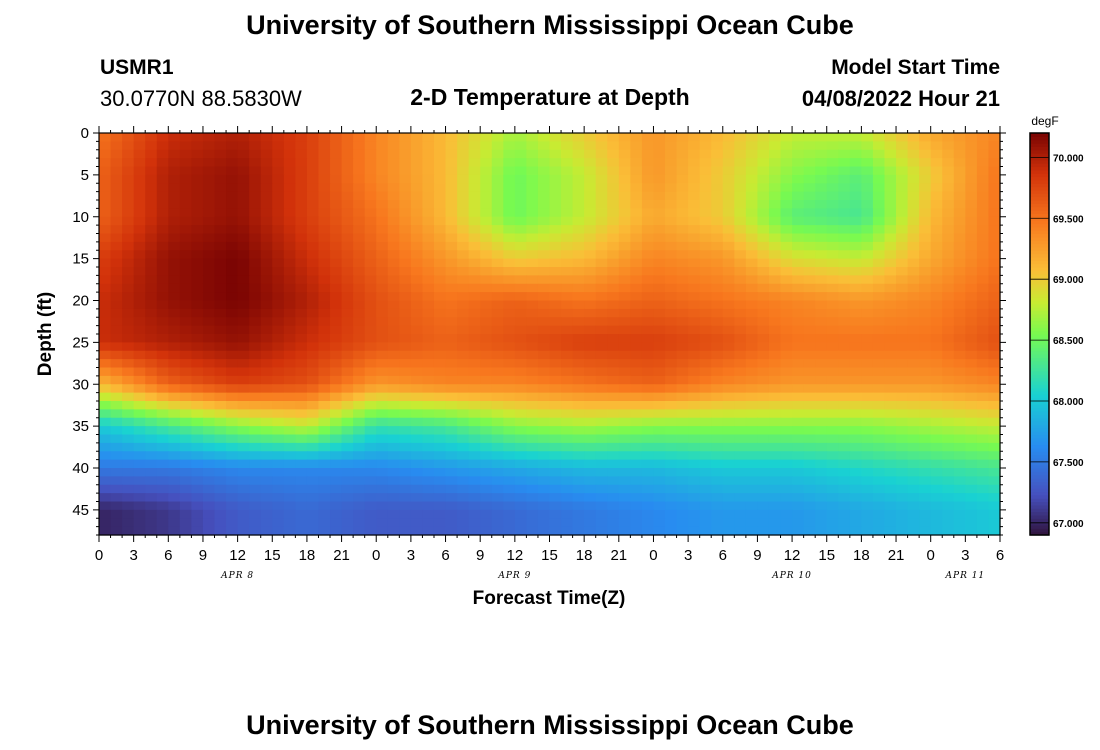  Describe the element at coordinates (1039, 168) in the screenshot. I see `colorbar-swatch` at that location.